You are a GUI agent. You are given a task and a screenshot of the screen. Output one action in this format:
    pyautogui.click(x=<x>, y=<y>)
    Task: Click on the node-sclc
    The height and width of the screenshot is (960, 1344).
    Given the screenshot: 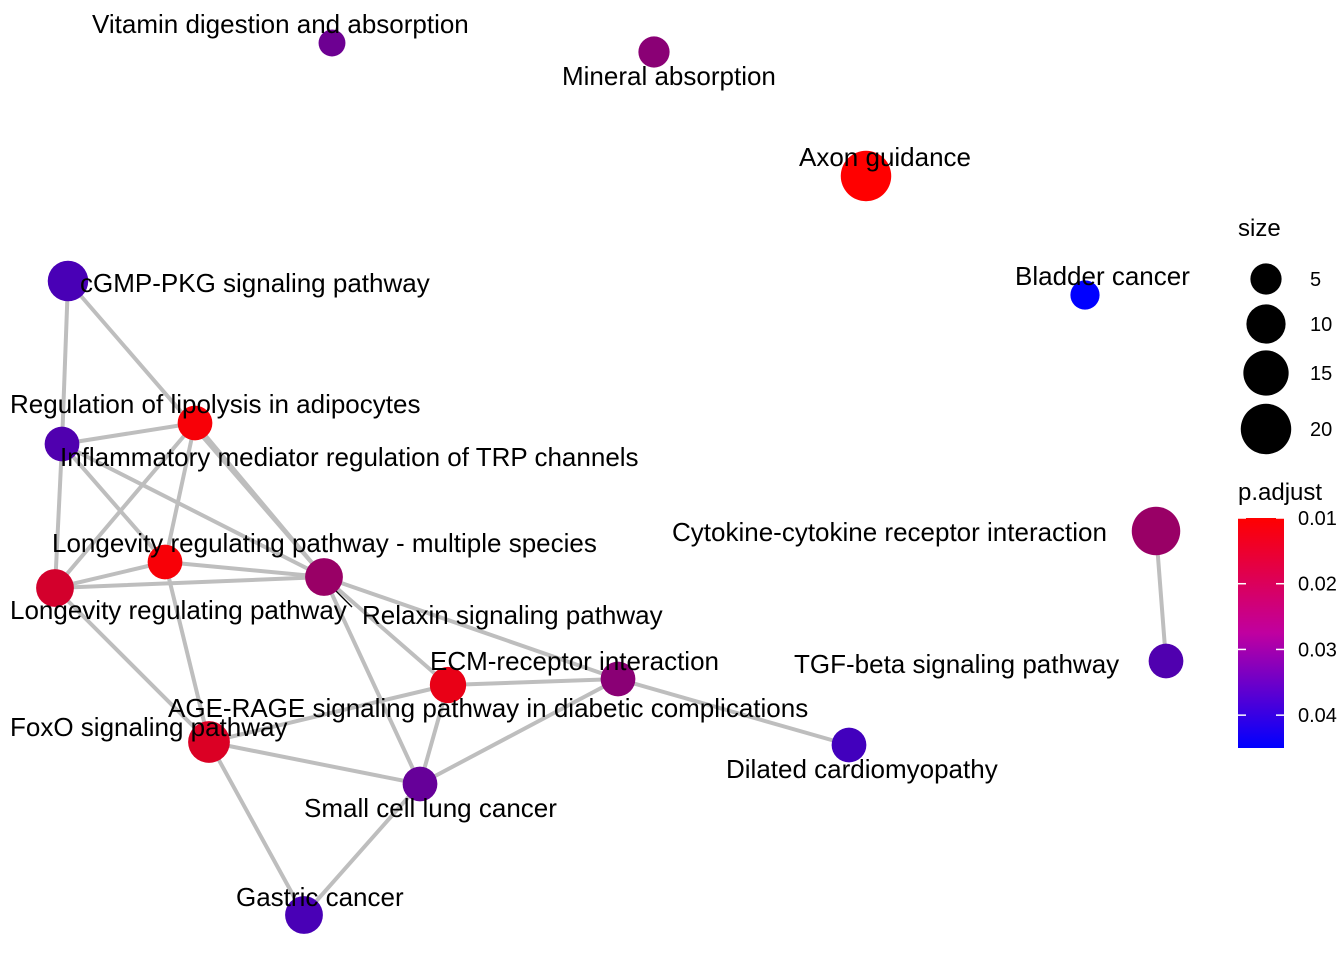 What is the action you would take?
    pyautogui.click(x=420, y=784)
    